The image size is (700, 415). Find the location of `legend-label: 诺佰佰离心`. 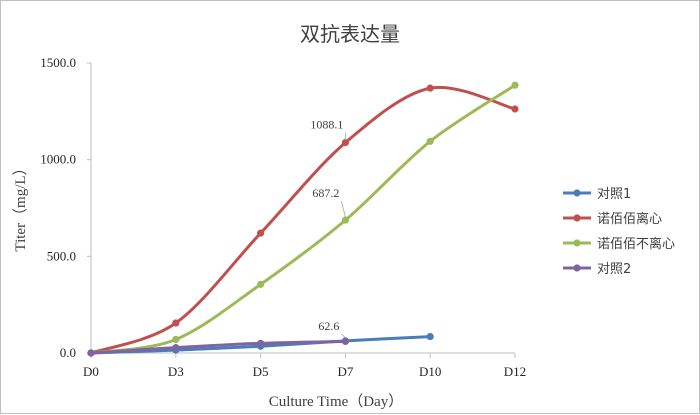

legend-label: 诺佰佰离心 is located at coordinates (629, 219).